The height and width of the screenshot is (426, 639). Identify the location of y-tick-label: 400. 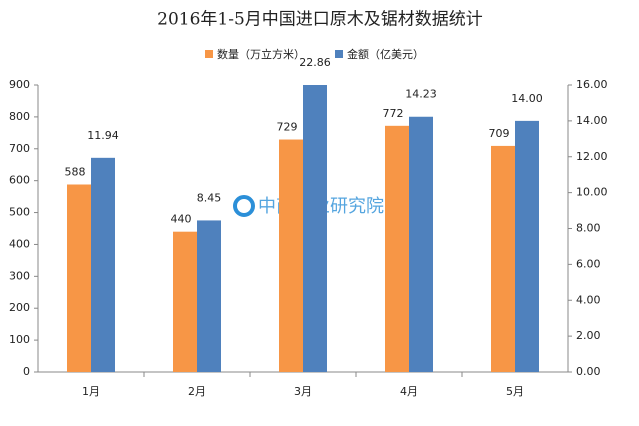
(19, 243).